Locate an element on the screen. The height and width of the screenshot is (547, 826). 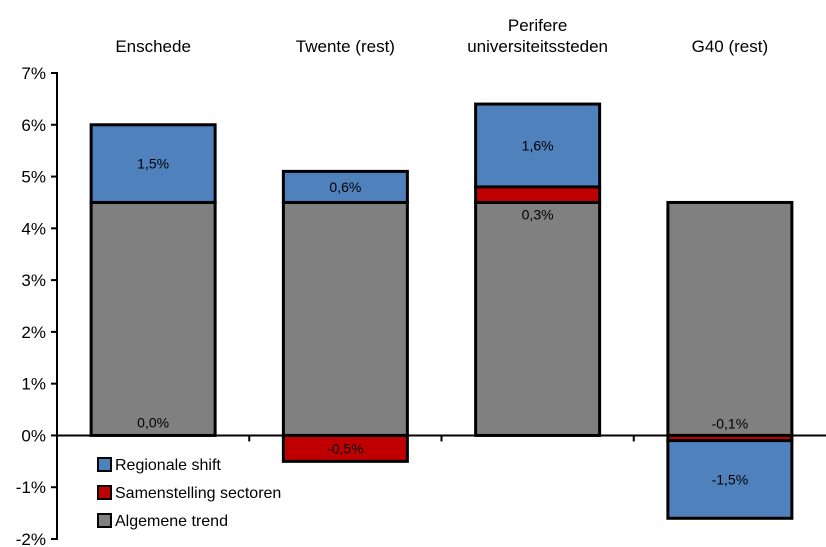
y-tick-label: 2% is located at coordinates (33, 332).